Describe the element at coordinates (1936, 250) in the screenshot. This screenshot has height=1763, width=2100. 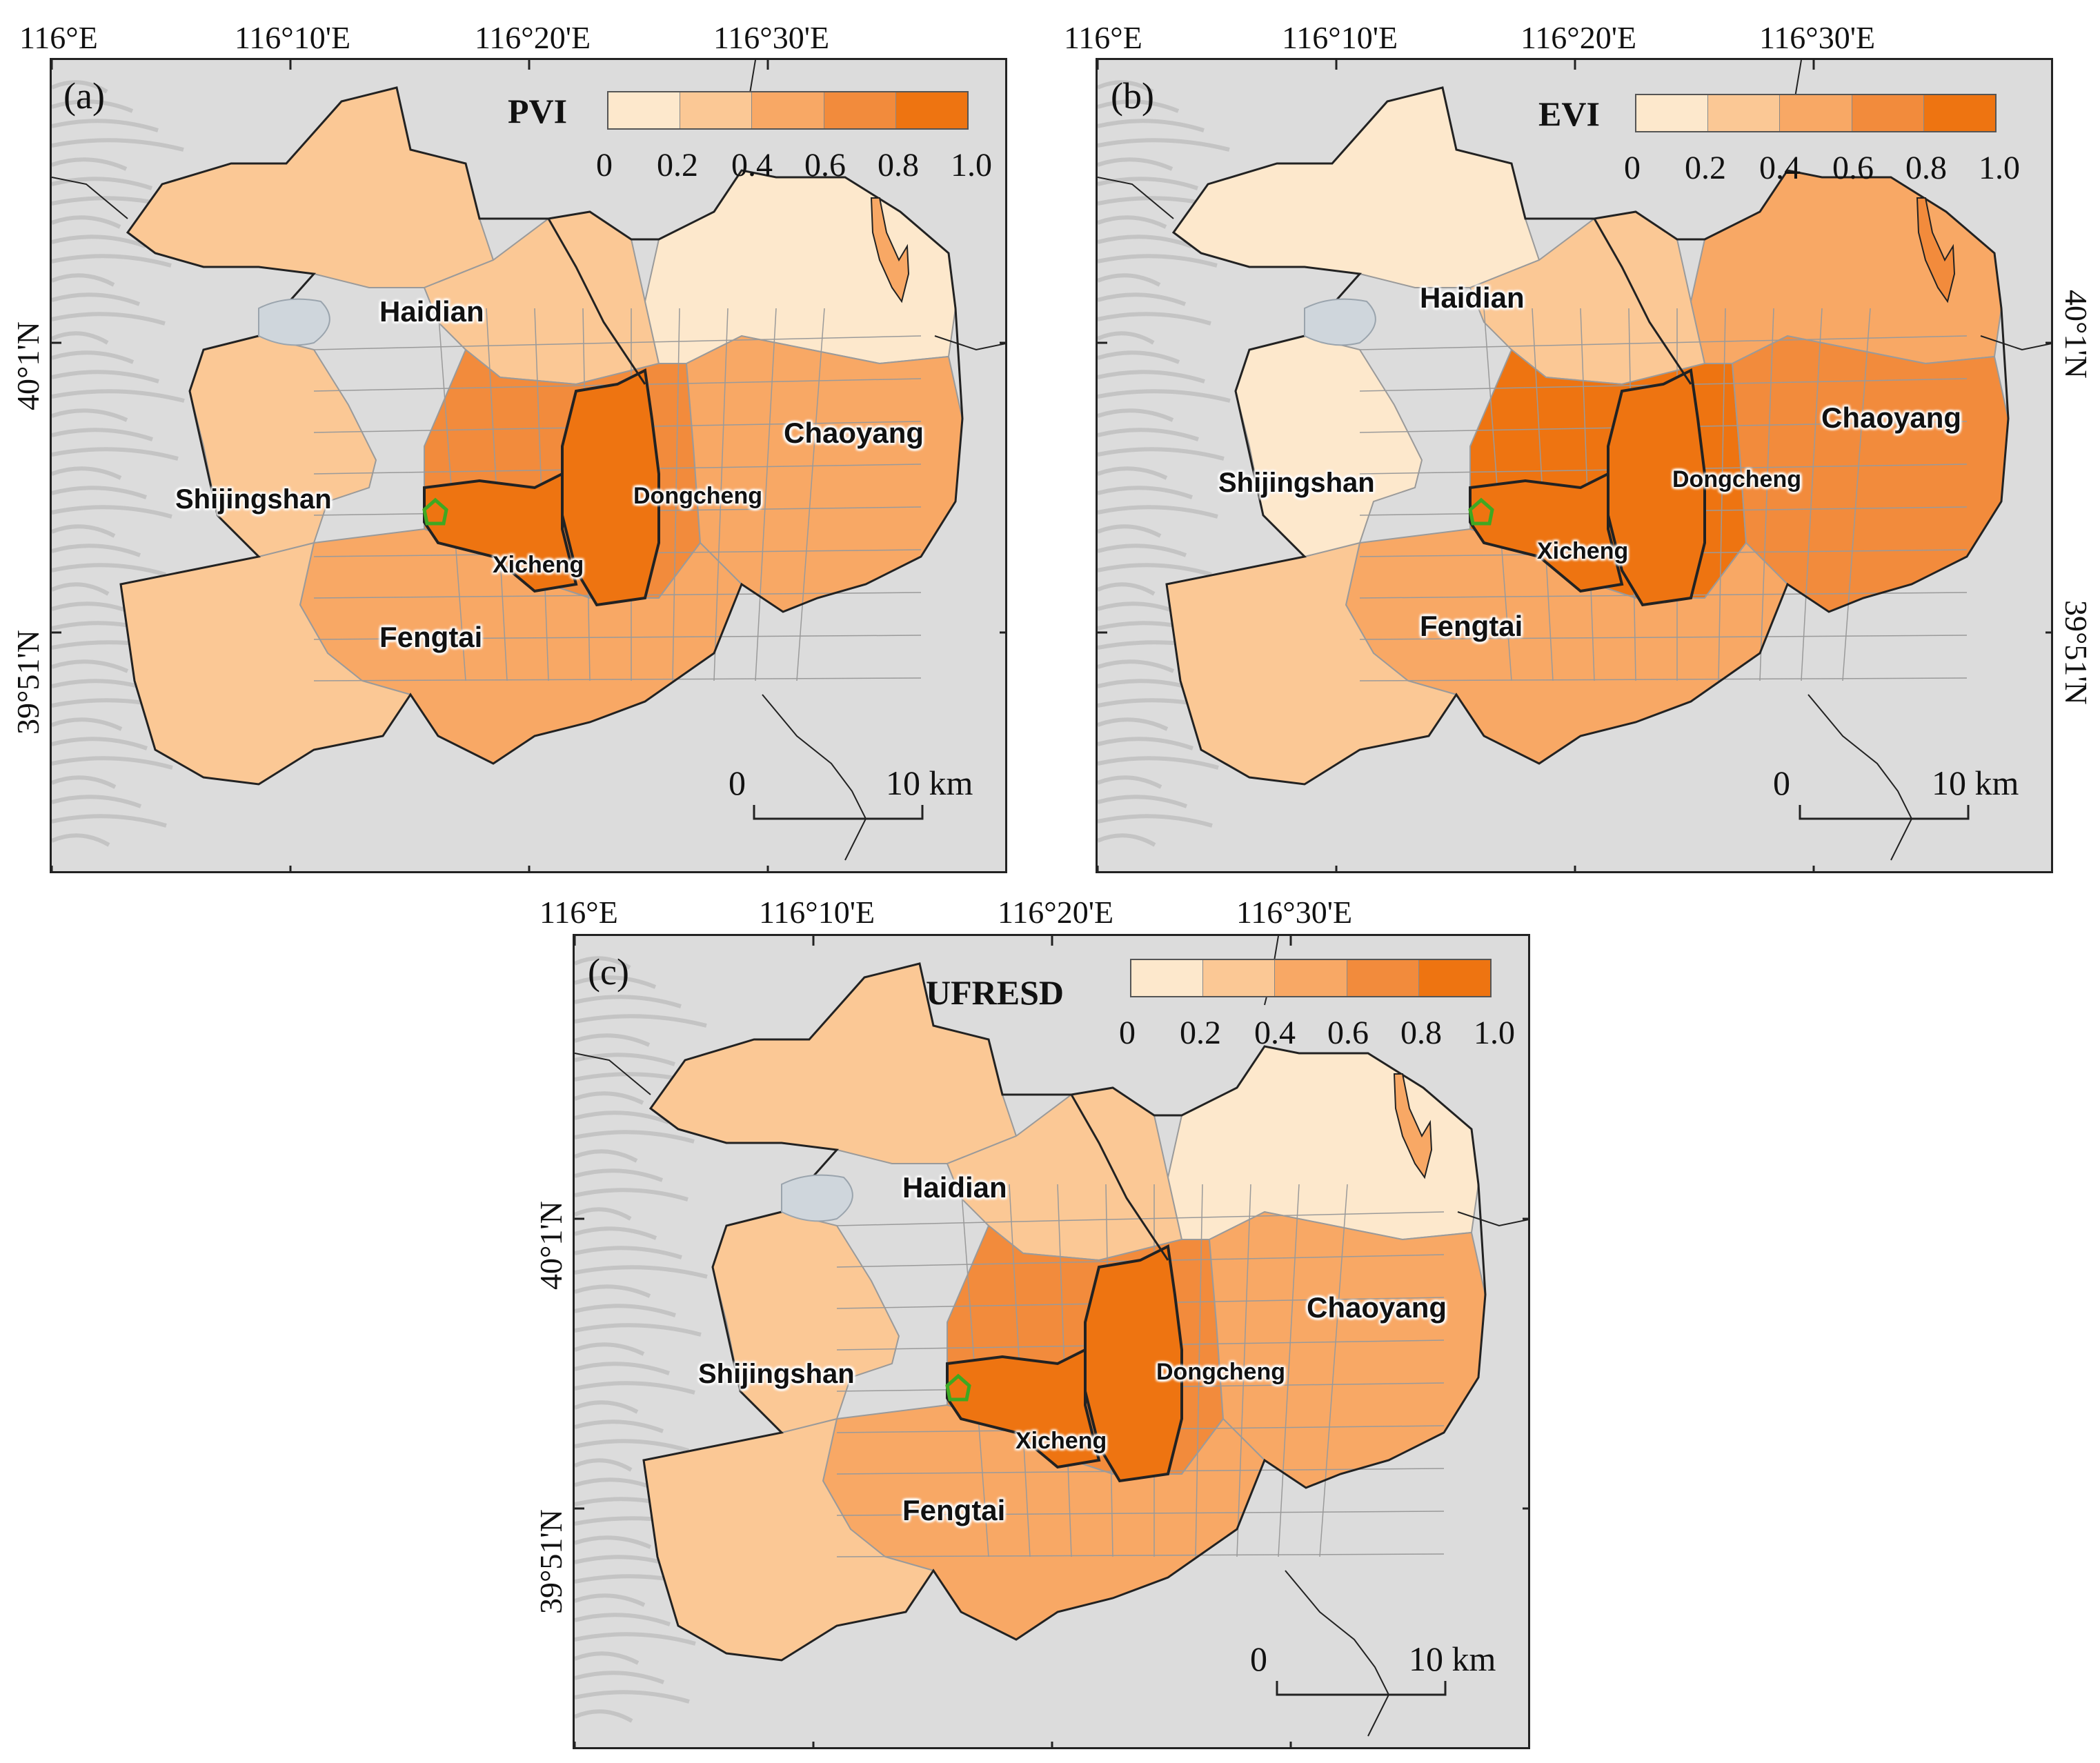
I see `exclave` at that location.